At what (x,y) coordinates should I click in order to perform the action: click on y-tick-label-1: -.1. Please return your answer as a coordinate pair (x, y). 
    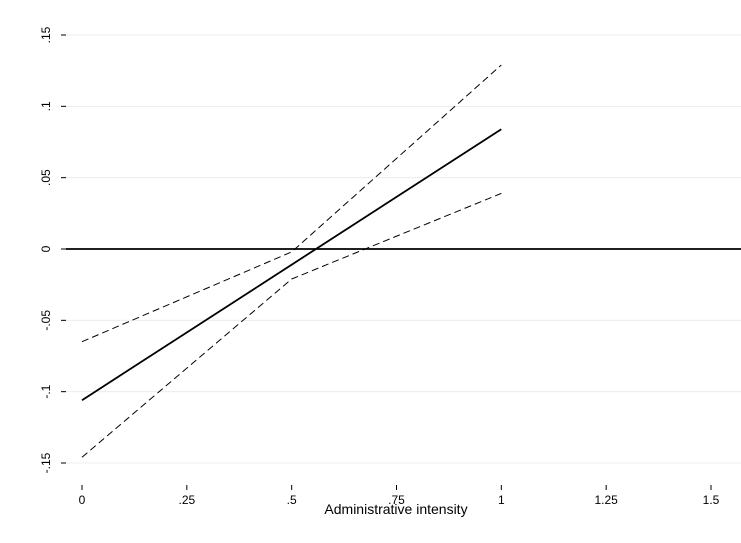
    Looking at the image, I should click on (46, 391).